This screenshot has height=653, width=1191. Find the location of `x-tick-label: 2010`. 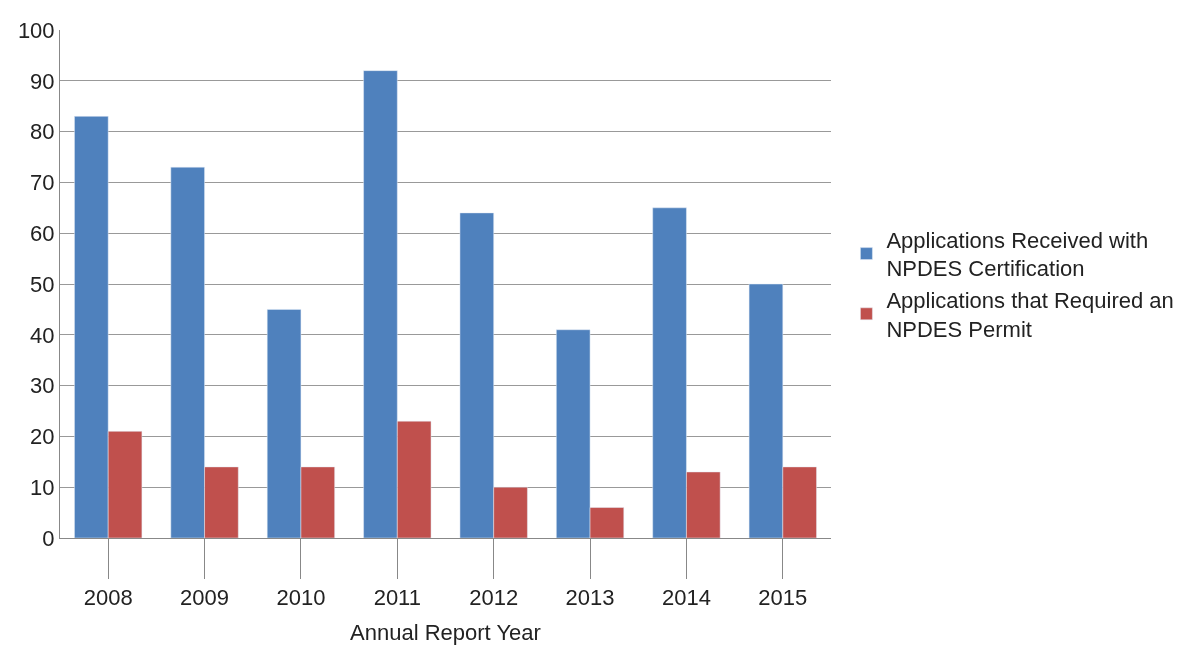

x-tick-label: 2010 is located at coordinates (301, 598).